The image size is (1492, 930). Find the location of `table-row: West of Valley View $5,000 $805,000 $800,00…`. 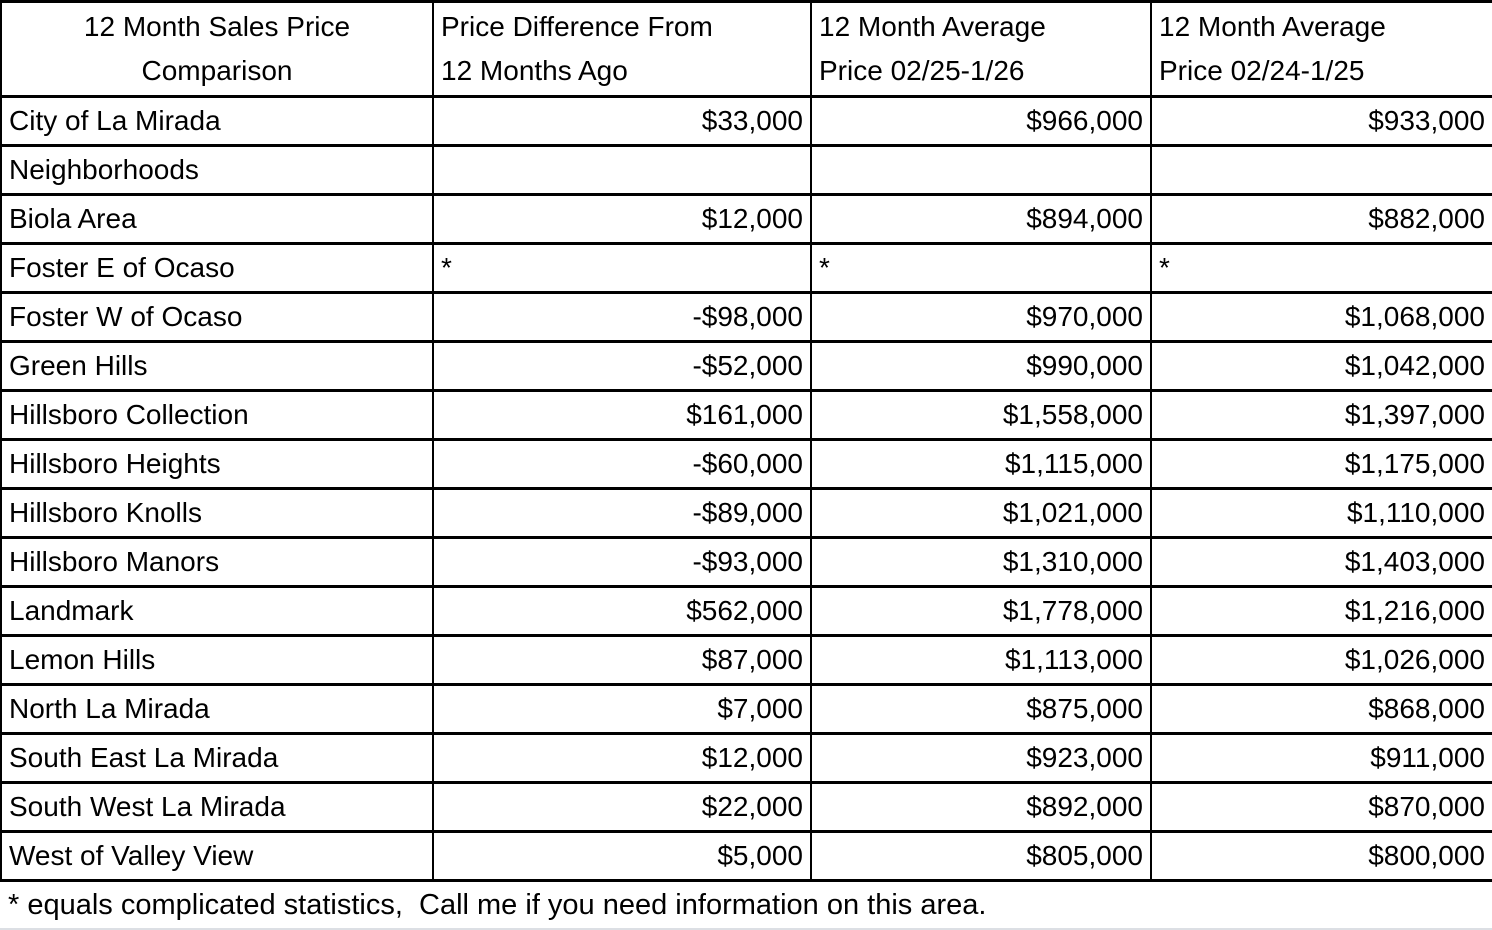

table-row: West of Valley View $5,000 $805,000 $800,00… is located at coordinates (746, 856).